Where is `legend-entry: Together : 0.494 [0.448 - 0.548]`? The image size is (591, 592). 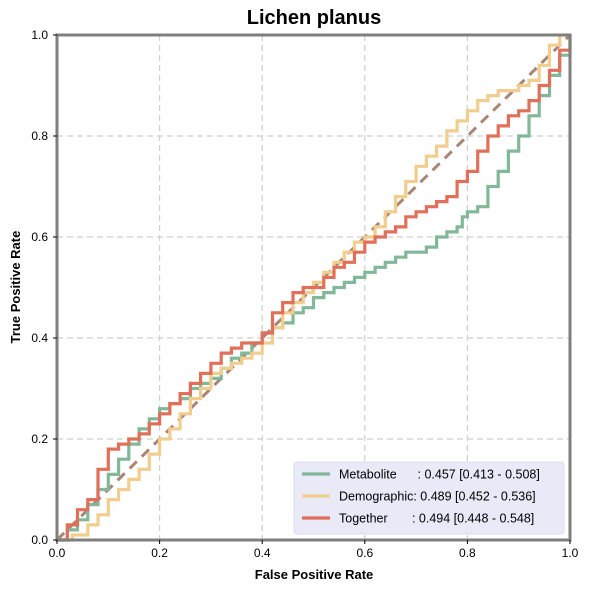
legend-entry: Together : 0.494 [0.448 - 0.548] is located at coordinates (436, 519).